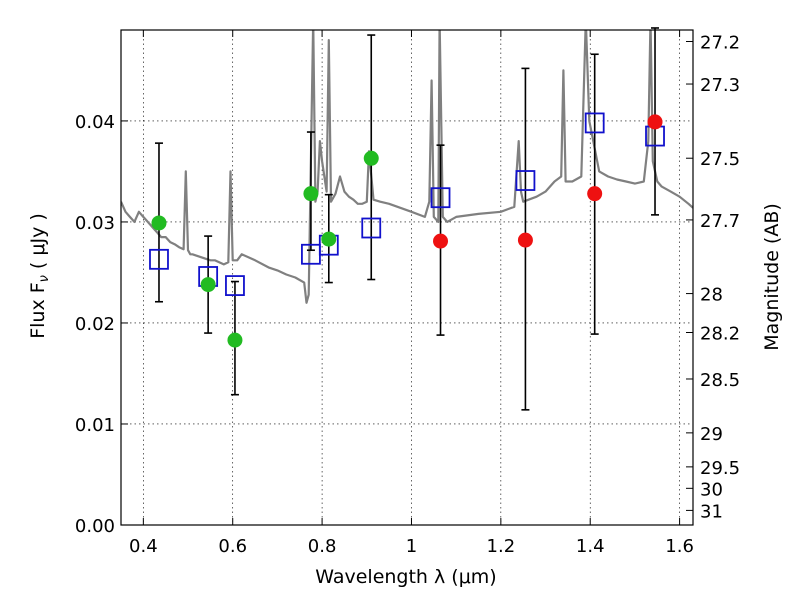  Describe the element at coordinates (95, 324) in the screenshot. I see `y-tick-label: 0.02` at that location.